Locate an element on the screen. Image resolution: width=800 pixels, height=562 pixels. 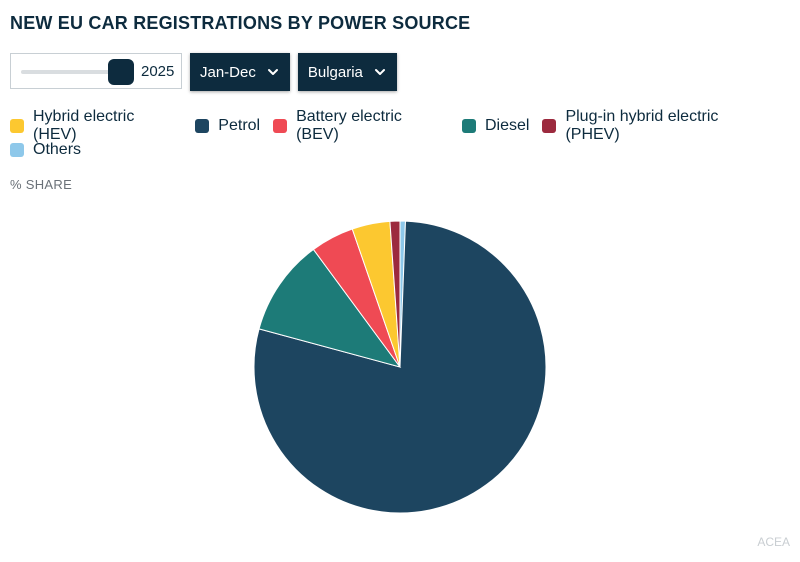
legend-label: Others is located at coordinates (57, 149).